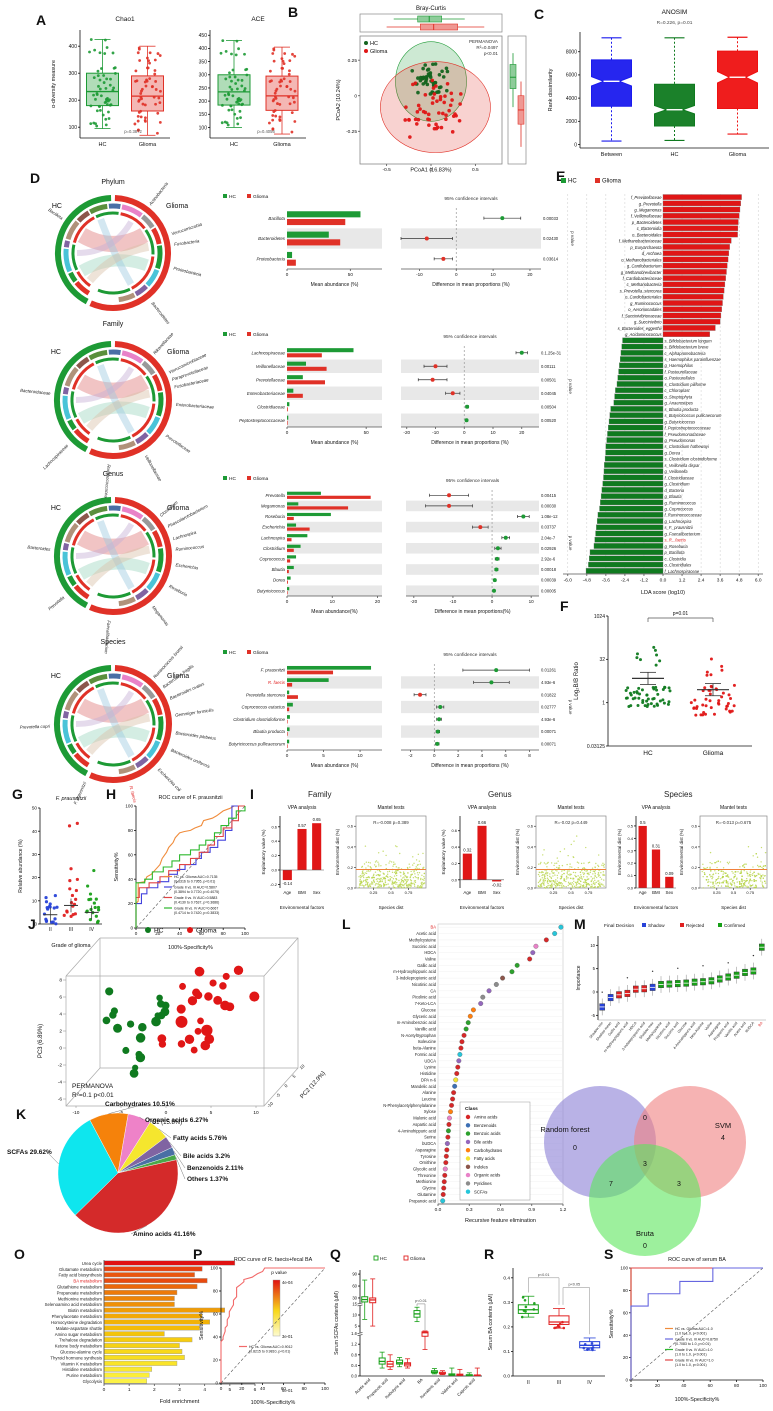 Image resolution: width=773 pixels, height=1411 pixels. Describe the element at coordinates (549, 694) in the screenshot. I see `svg-text: 0.01822` at that location.